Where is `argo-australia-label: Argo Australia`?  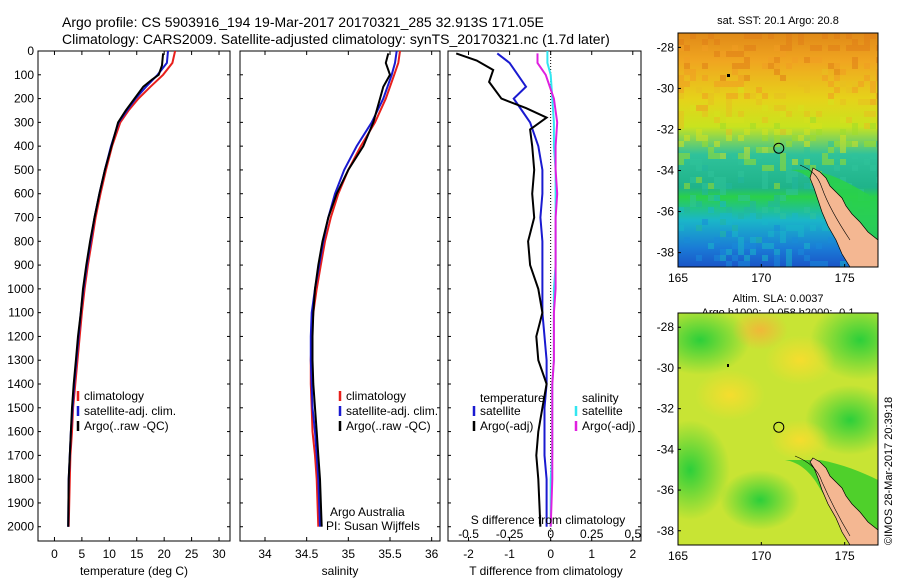 argo-australia-label: Argo Australia is located at coordinates (367, 512).